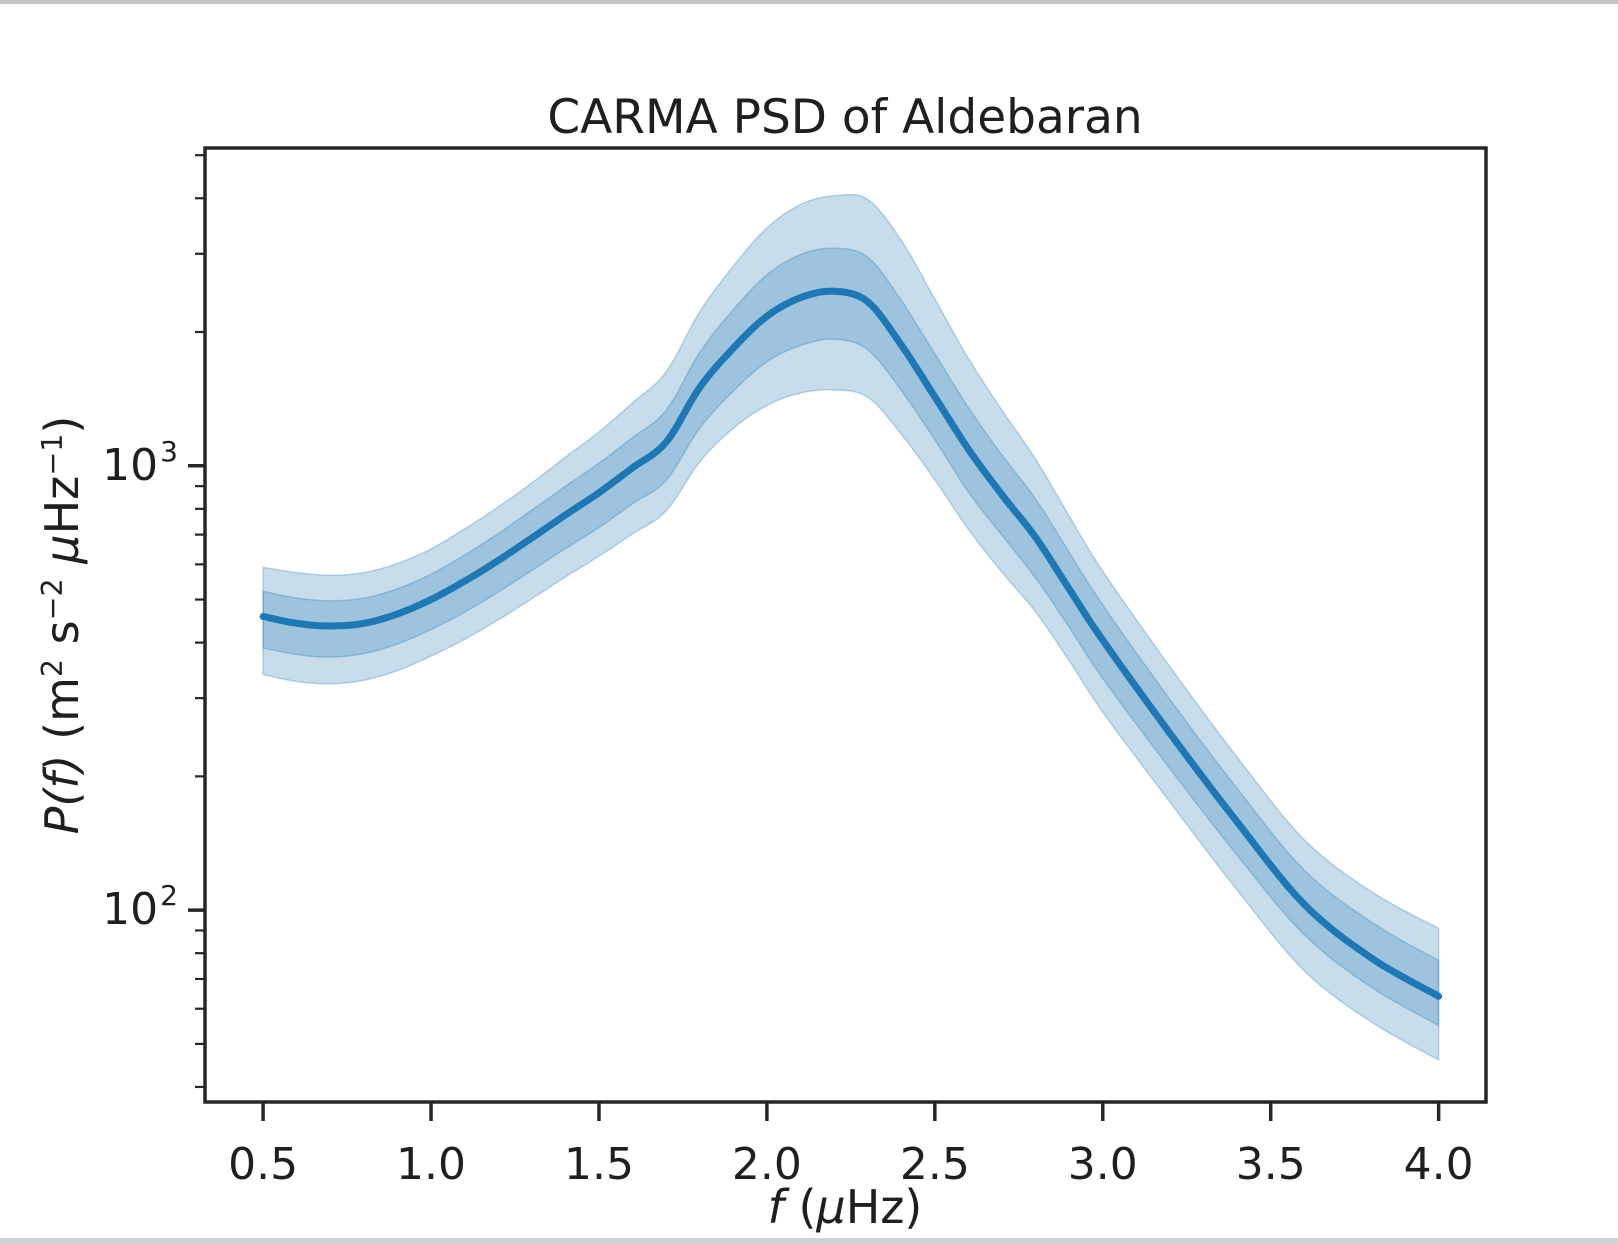 The width and height of the screenshot is (1618, 1244). I want to click on y-axis-label-pf: P(f), so click(62, 794).